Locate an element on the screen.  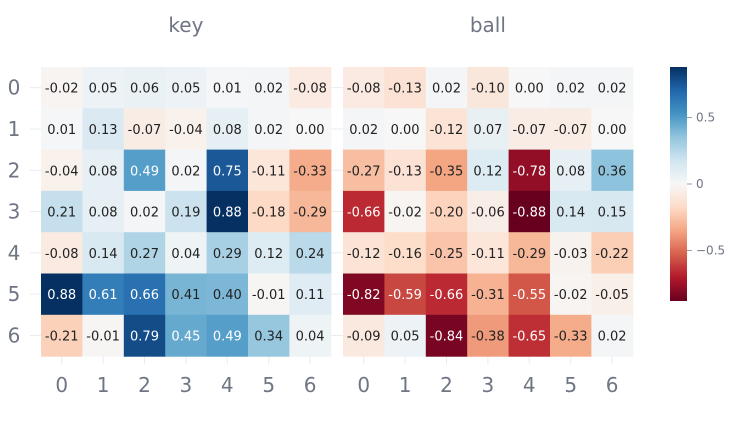
cell-value-label: -0.22 is located at coordinates (612, 254).